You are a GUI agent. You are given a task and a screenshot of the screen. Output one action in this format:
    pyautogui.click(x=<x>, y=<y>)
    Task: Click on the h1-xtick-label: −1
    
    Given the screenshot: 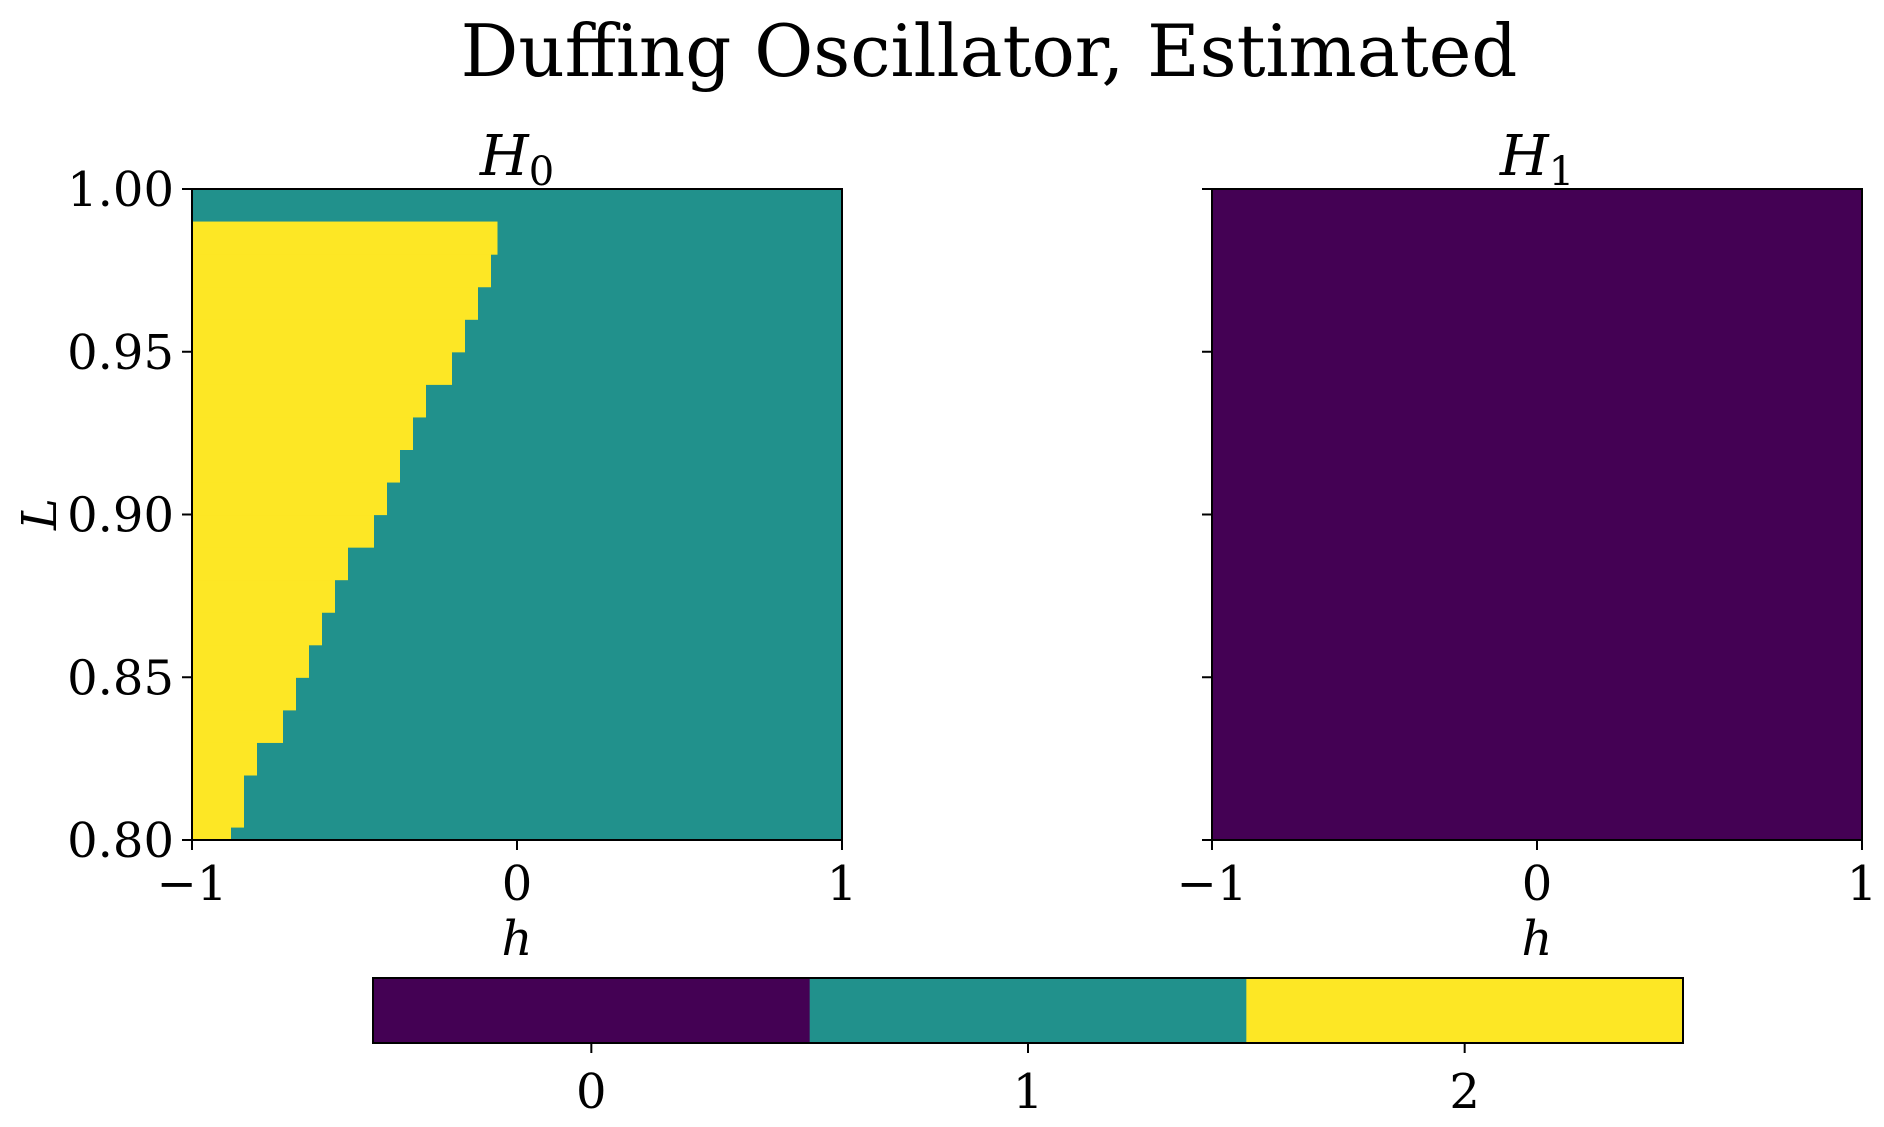 What is the action you would take?
    pyautogui.click(x=1212, y=884)
    